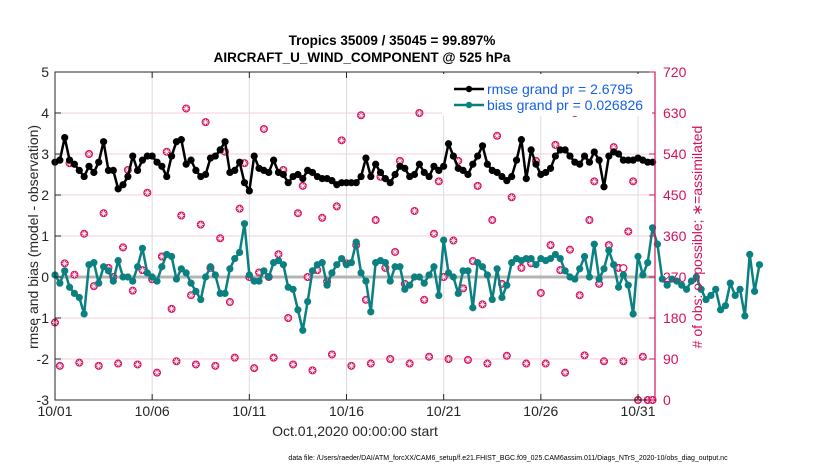  What do you see at coordinates (392, 40) in the screenshot?
I see `chart-title: Tropics 35009 / 35045 = 99.897%` at bounding box center [392, 40].